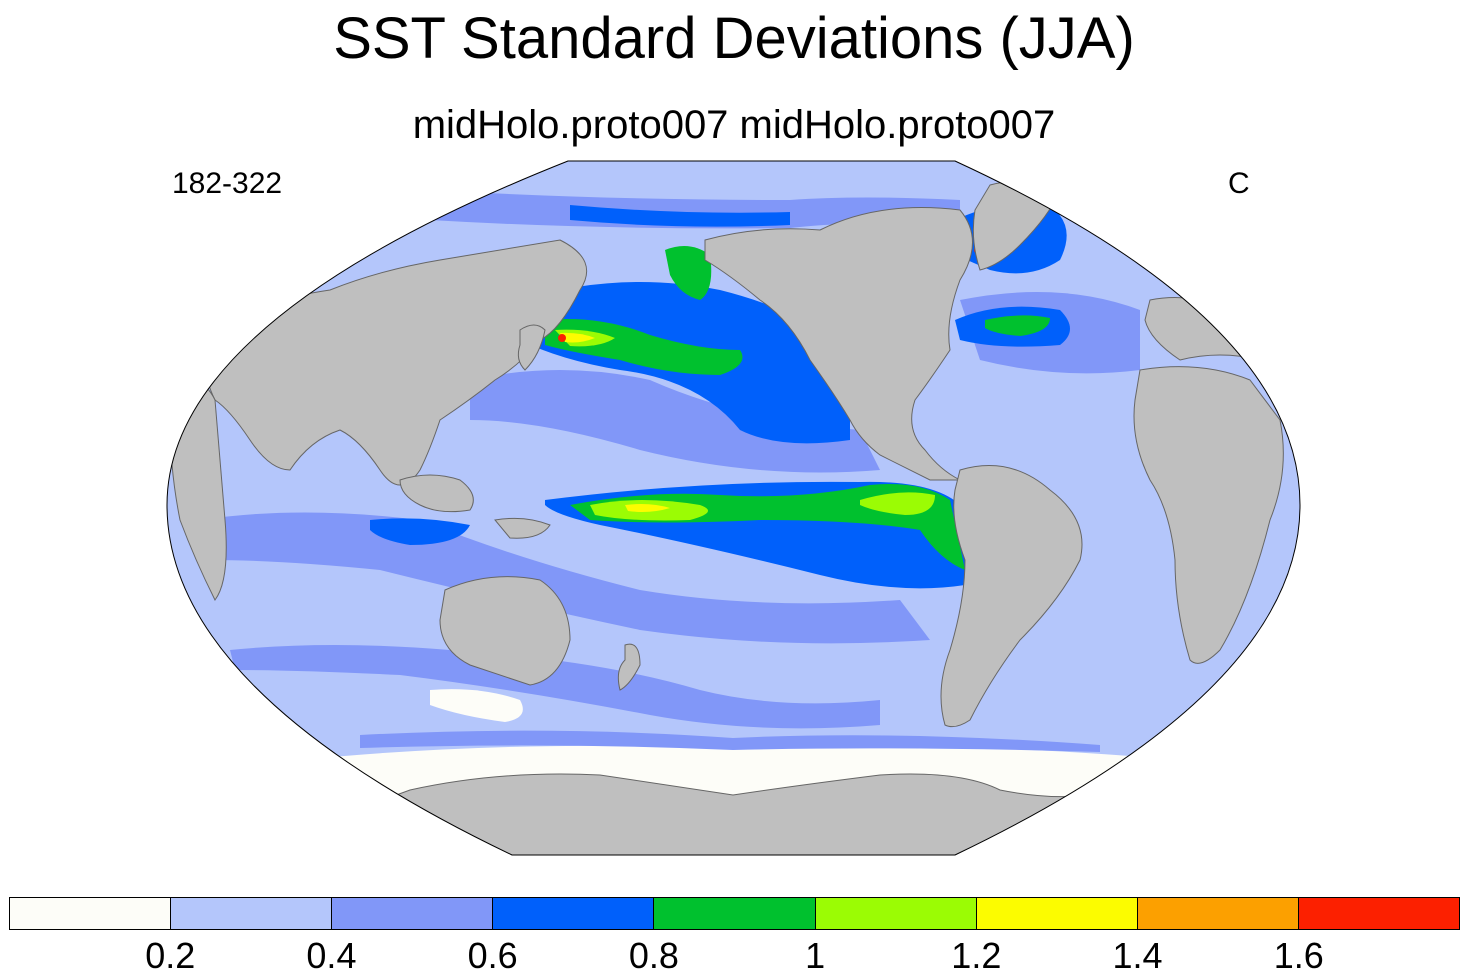 Image resolution: width=1468 pixels, height=978 pixels. I want to click on band-0-8-bering, so click(688, 273).